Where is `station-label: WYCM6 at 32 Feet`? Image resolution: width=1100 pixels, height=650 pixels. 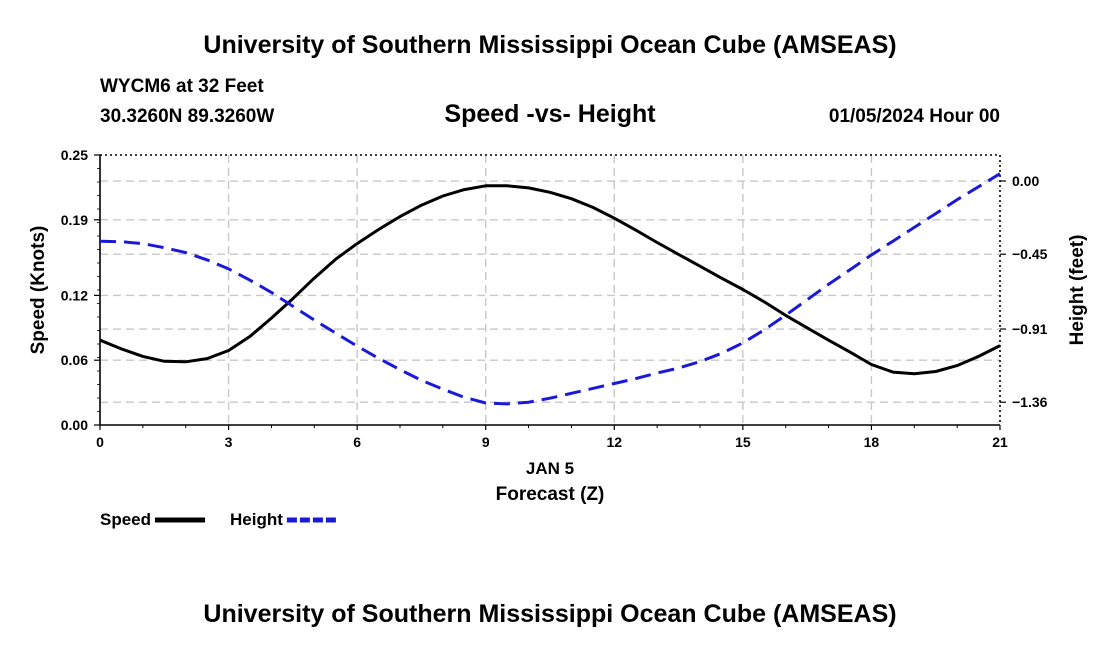 station-label: WYCM6 at 32 Feet is located at coordinates (182, 86).